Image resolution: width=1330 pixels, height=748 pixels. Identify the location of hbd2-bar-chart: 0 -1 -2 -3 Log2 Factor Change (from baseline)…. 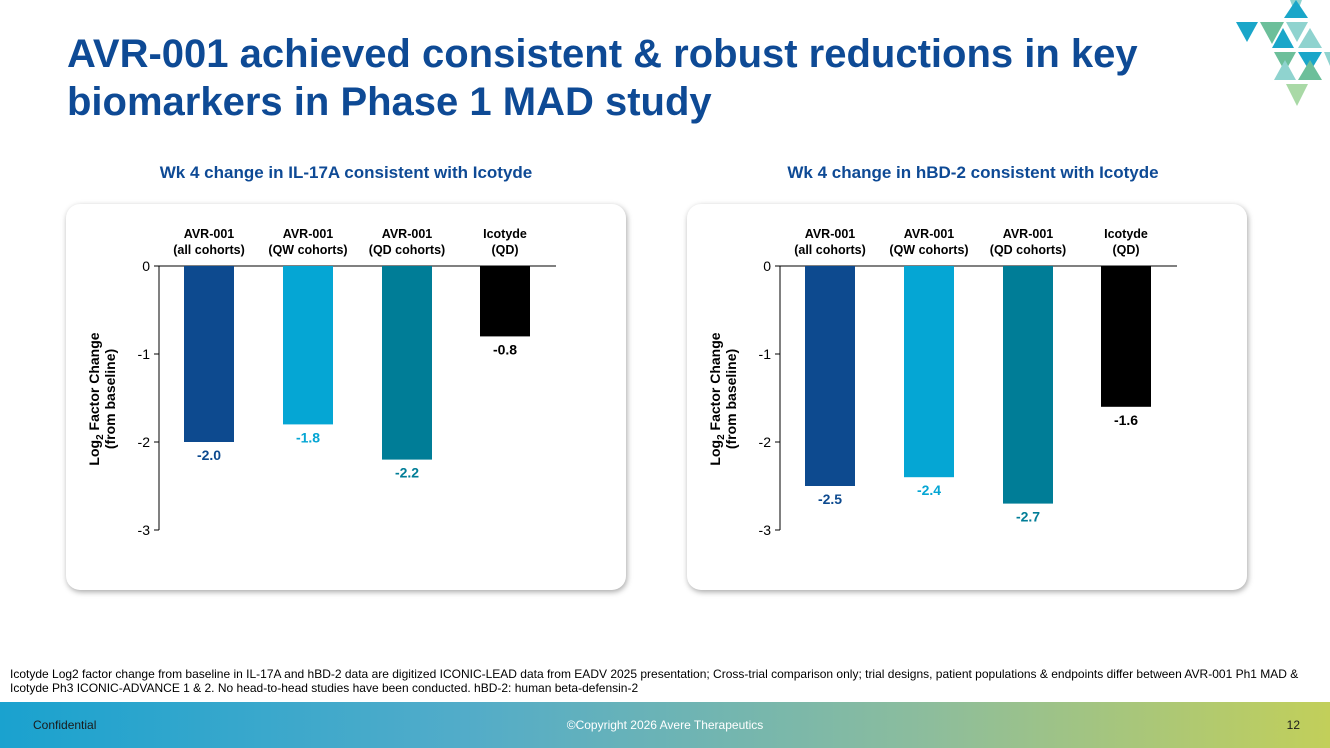
(942, 382).